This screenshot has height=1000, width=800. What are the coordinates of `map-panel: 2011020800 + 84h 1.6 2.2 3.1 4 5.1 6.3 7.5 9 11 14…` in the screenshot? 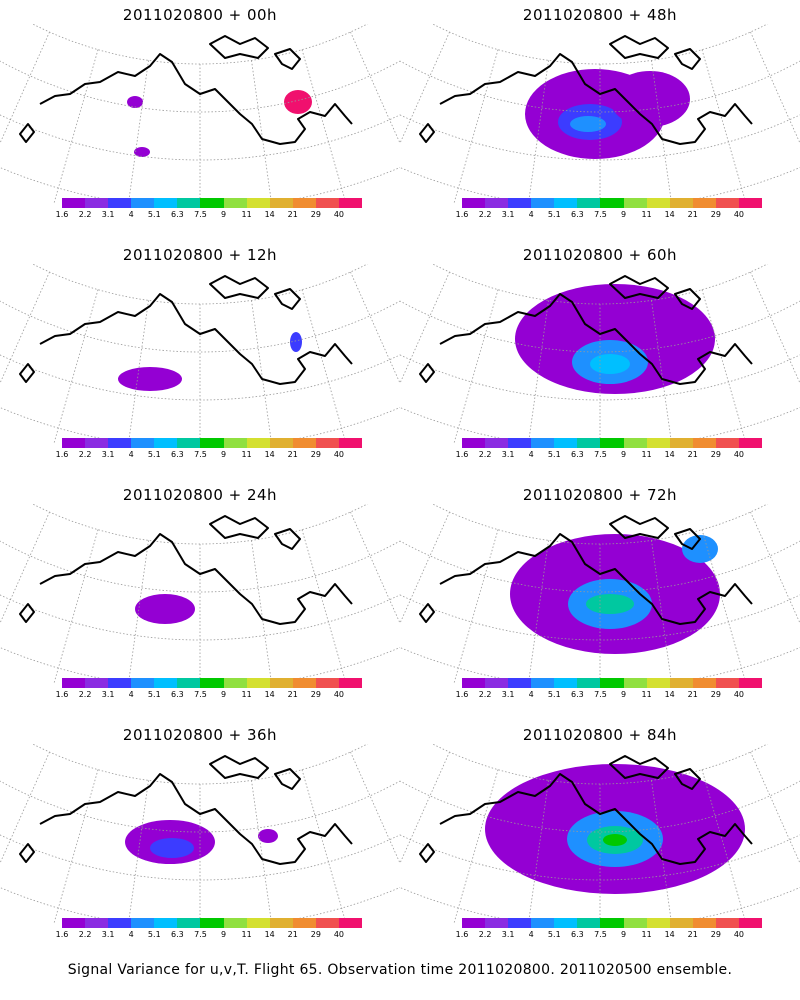 It's located at (600, 842).